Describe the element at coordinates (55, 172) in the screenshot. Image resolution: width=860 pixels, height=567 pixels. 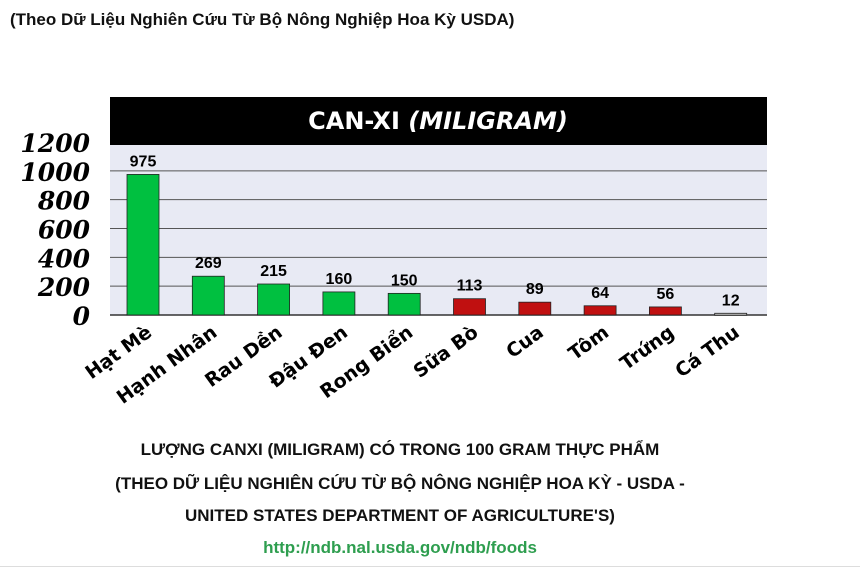
I see `y-tick-label: 1000` at that location.